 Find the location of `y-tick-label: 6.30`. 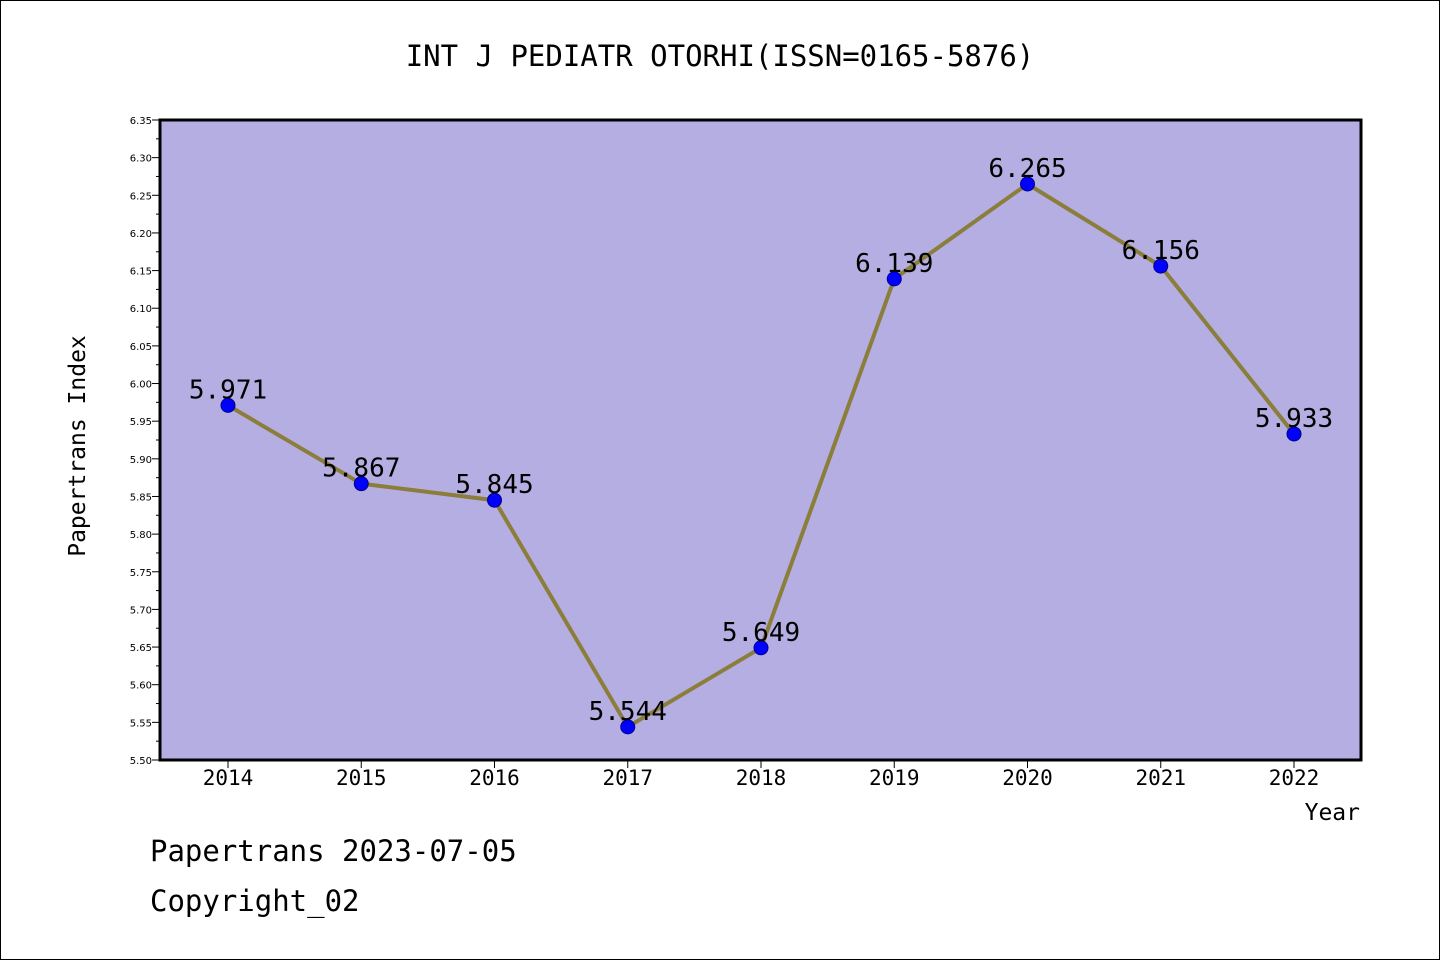

y-tick-label: 6.30 is located at coordinates (141, 159).